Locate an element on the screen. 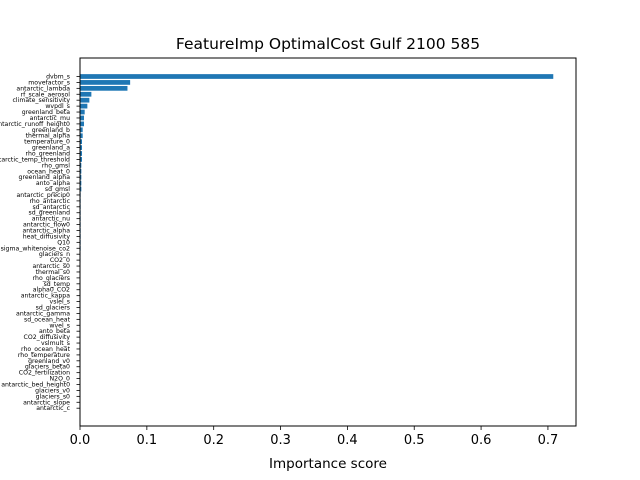 This screenshot has height=480, width=640. y-tick-label: greenland_alpha is located at coordinates (45, 177).